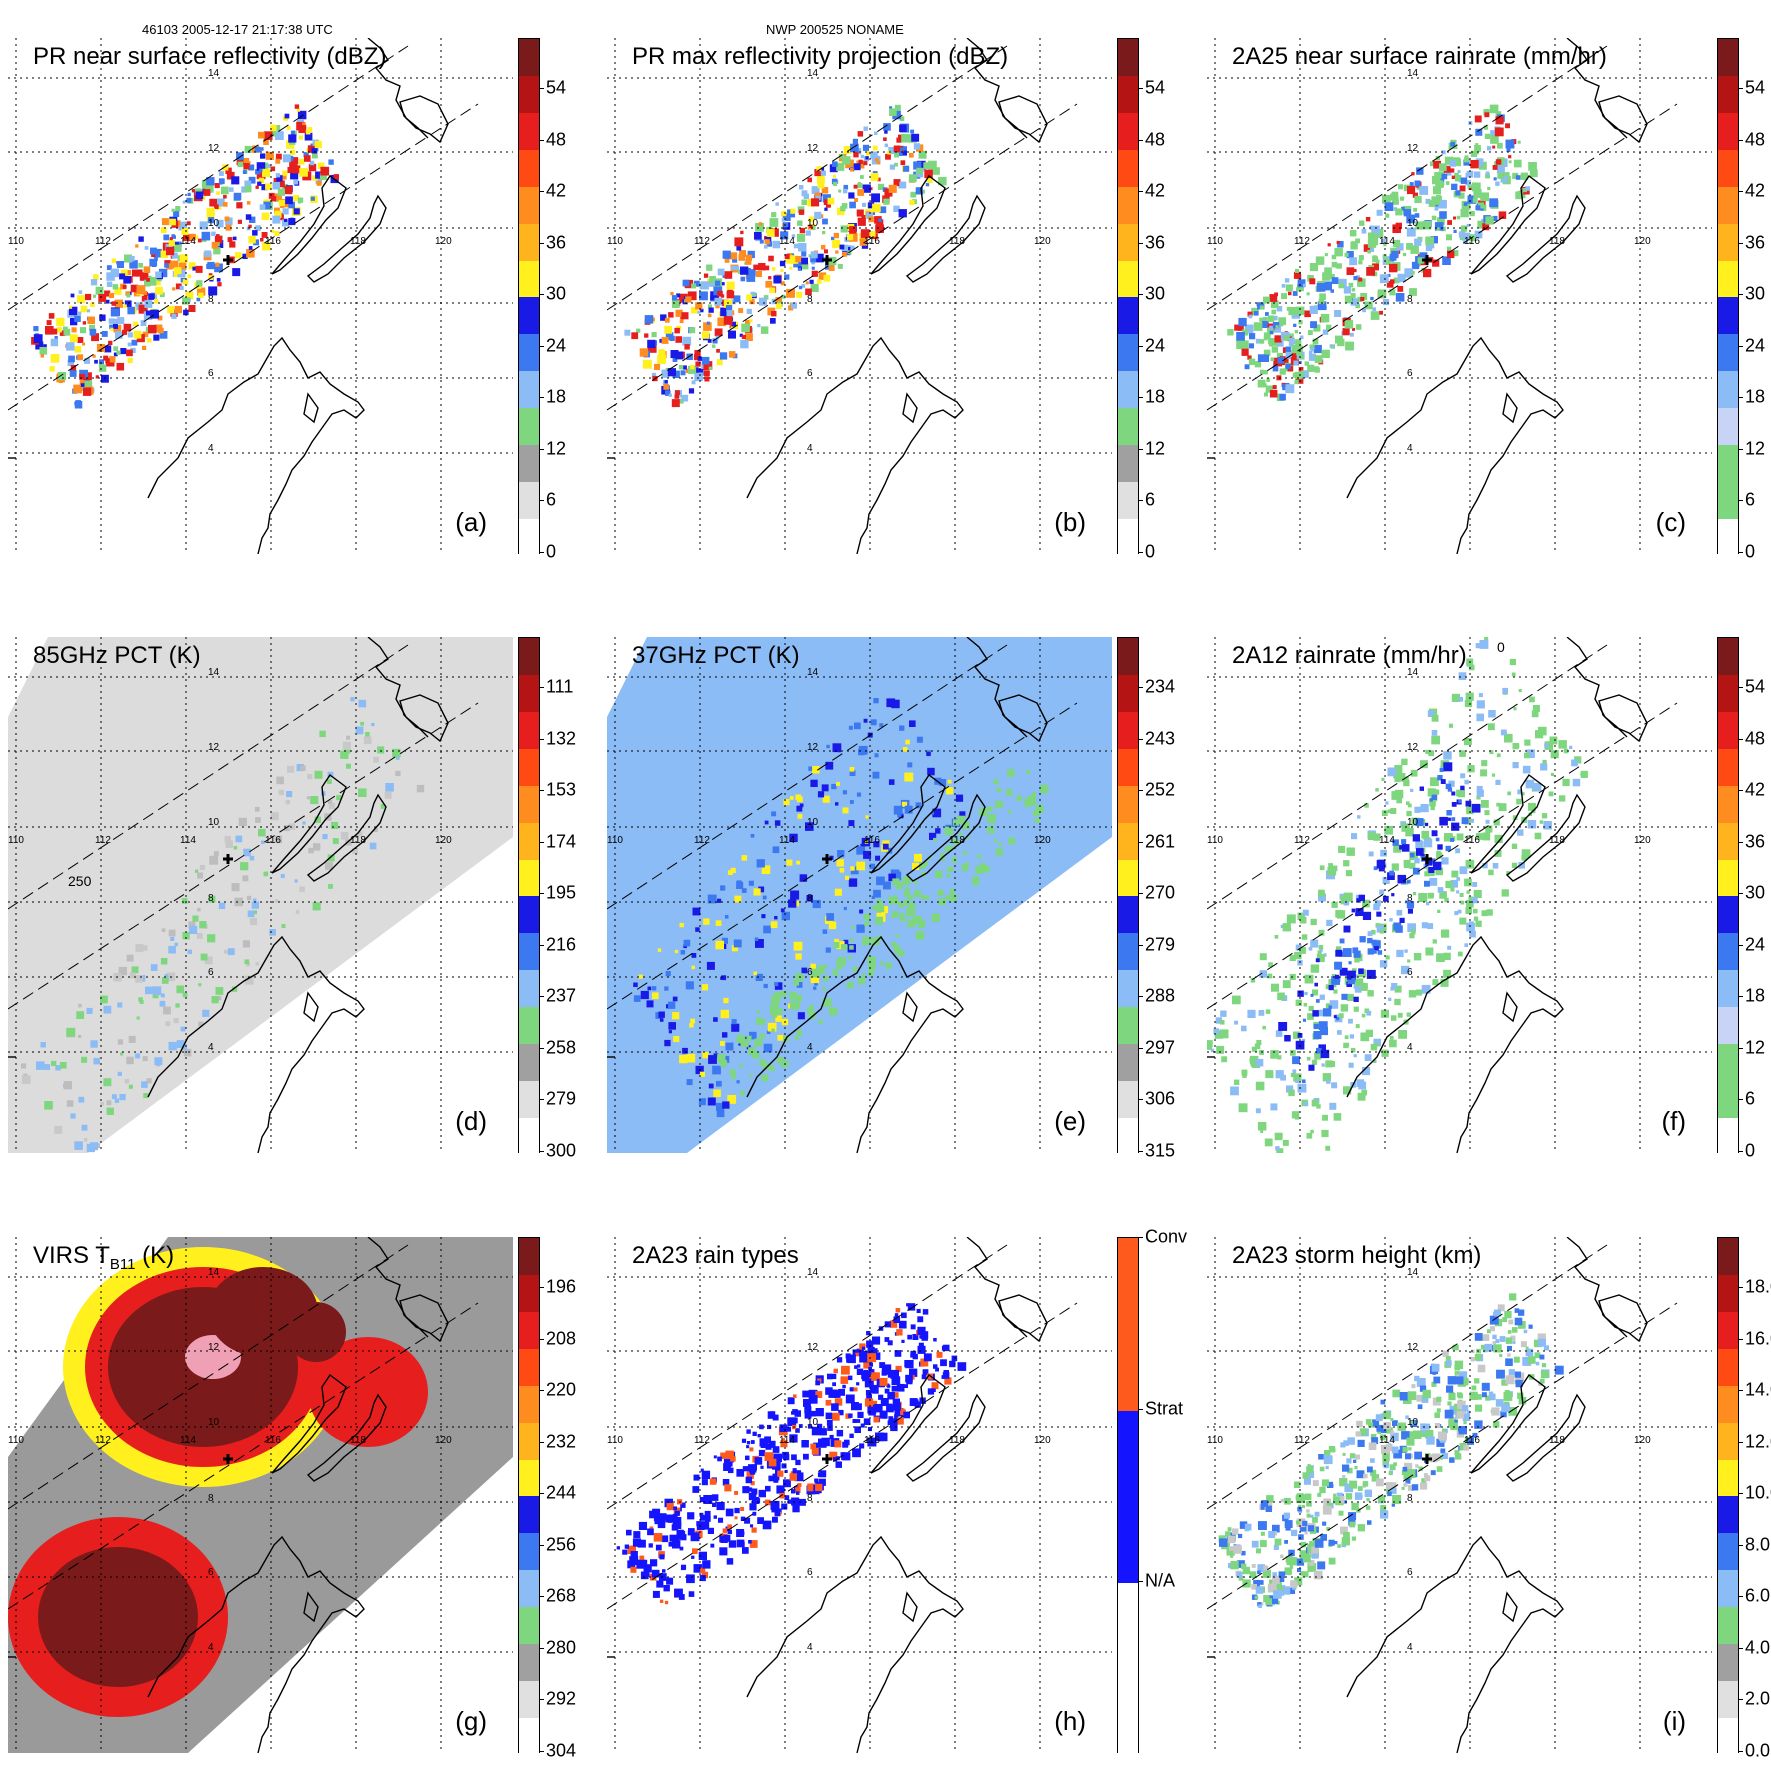 The image size is (1771, 1771). I want to click on colorbar-tick-label: 30, so click(1155, 293).